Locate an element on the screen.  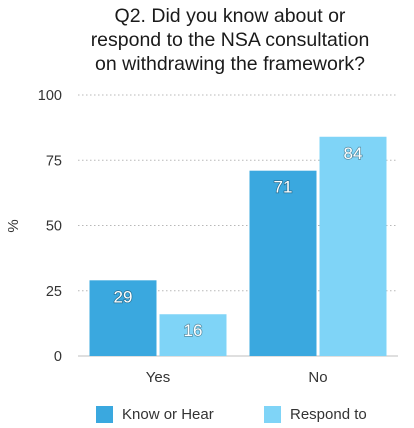
x-category-label: No is located at coordinates (317, 377).